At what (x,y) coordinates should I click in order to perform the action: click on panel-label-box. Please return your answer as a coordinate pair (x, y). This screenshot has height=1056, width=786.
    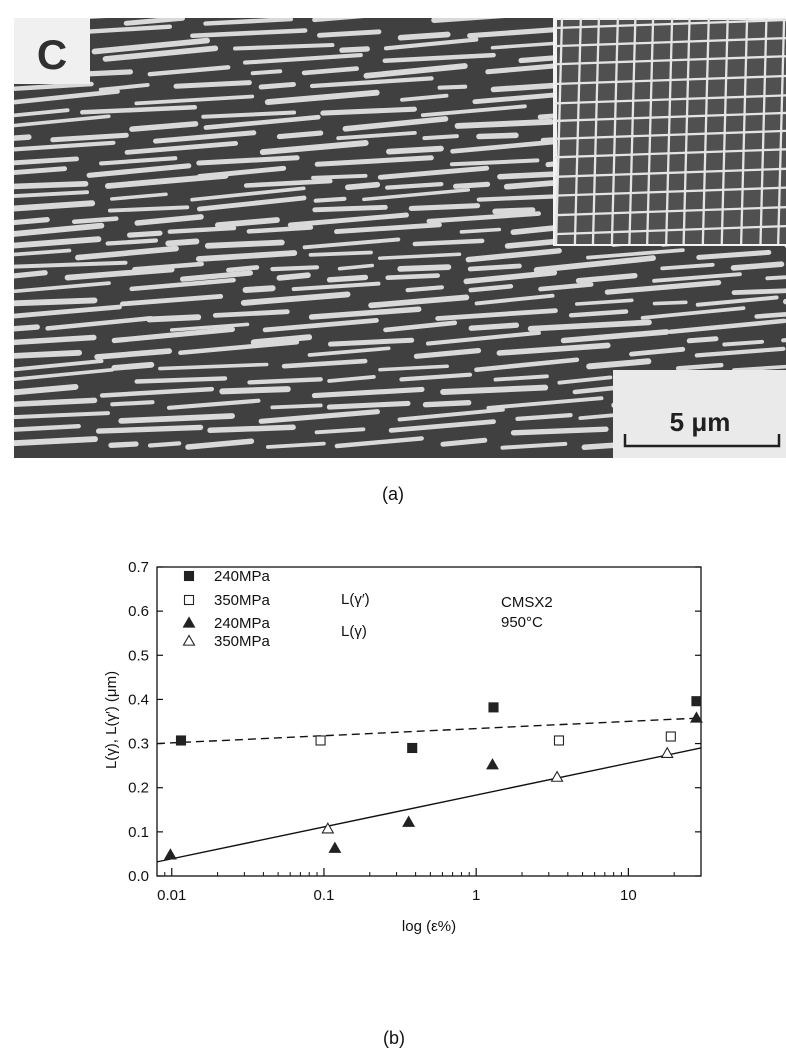
    Looking at the image, I should click on (52, 51).